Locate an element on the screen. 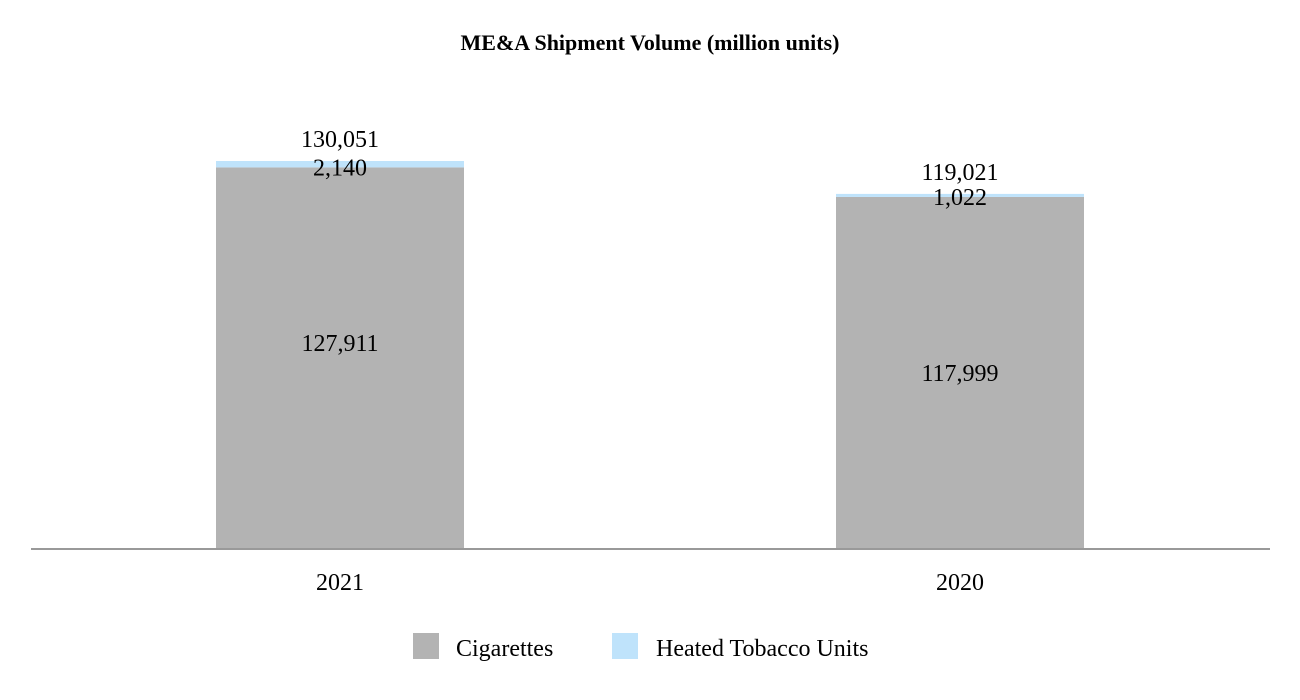 Image resolution: width=1300 pixels, height=700 pixels. value-label-cigarettes-2020: 117,999 is located at coordinates (959, 374).